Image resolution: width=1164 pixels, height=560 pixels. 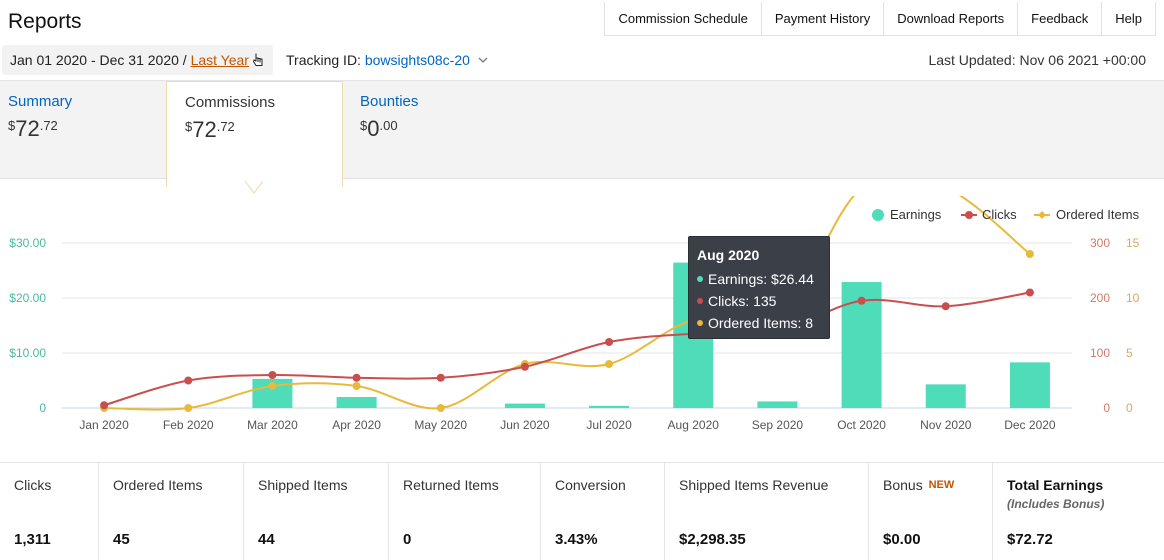 I want to click on date-range-text: Jan 01 2020 - Dec 31 2020 /, so click(x=100, y=60).